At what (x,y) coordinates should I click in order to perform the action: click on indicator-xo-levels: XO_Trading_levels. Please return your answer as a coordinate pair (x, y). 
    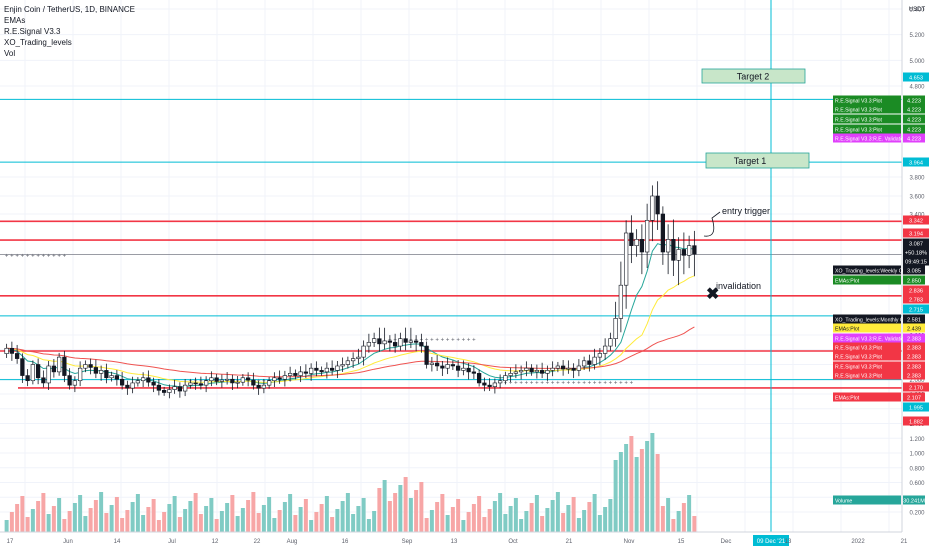
    Looking at the image, I should click on (38, 42).